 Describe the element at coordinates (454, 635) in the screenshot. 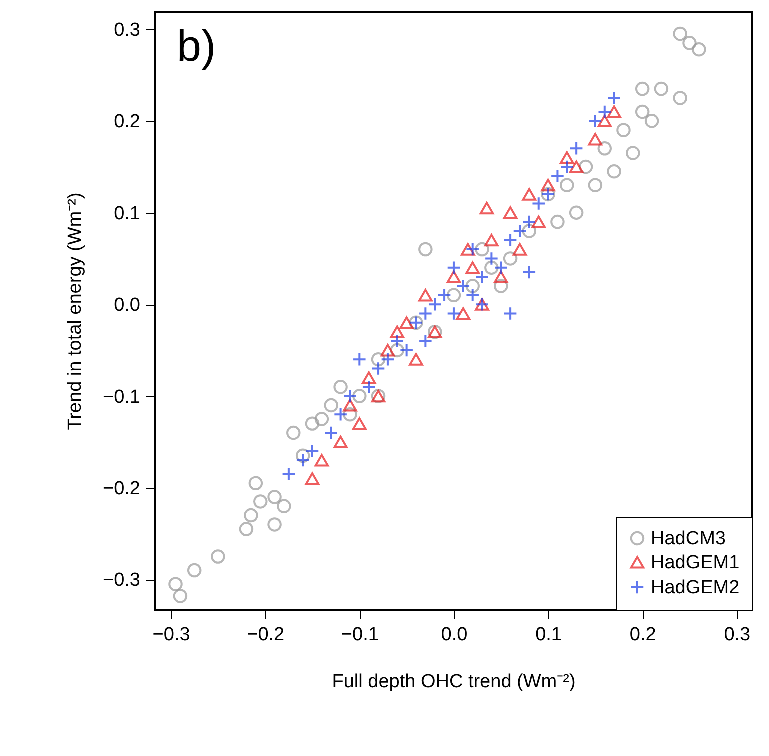

I see `x-tick-label: 0.0` at that location.